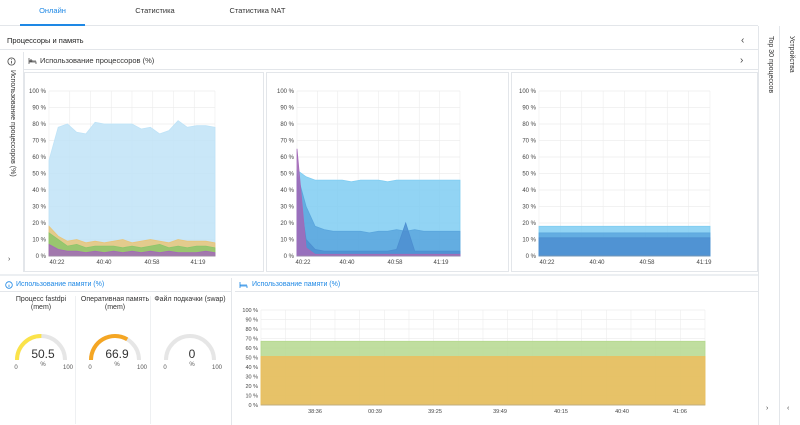 The height and width of the screenshot is (425, 800). I want to click on memory-gauge-card: Файл подкачки (swap) 0% 0 100, so click(190, 360).